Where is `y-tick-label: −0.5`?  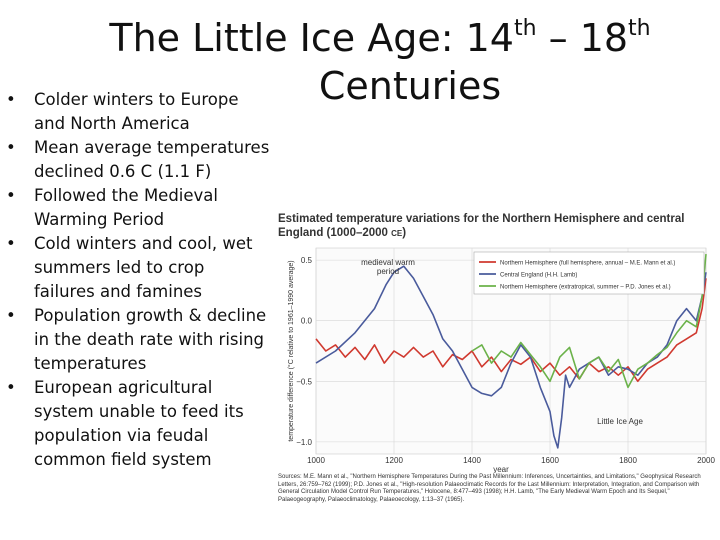 y-tick-label: −0.5 is located at coordinates (304, 381).